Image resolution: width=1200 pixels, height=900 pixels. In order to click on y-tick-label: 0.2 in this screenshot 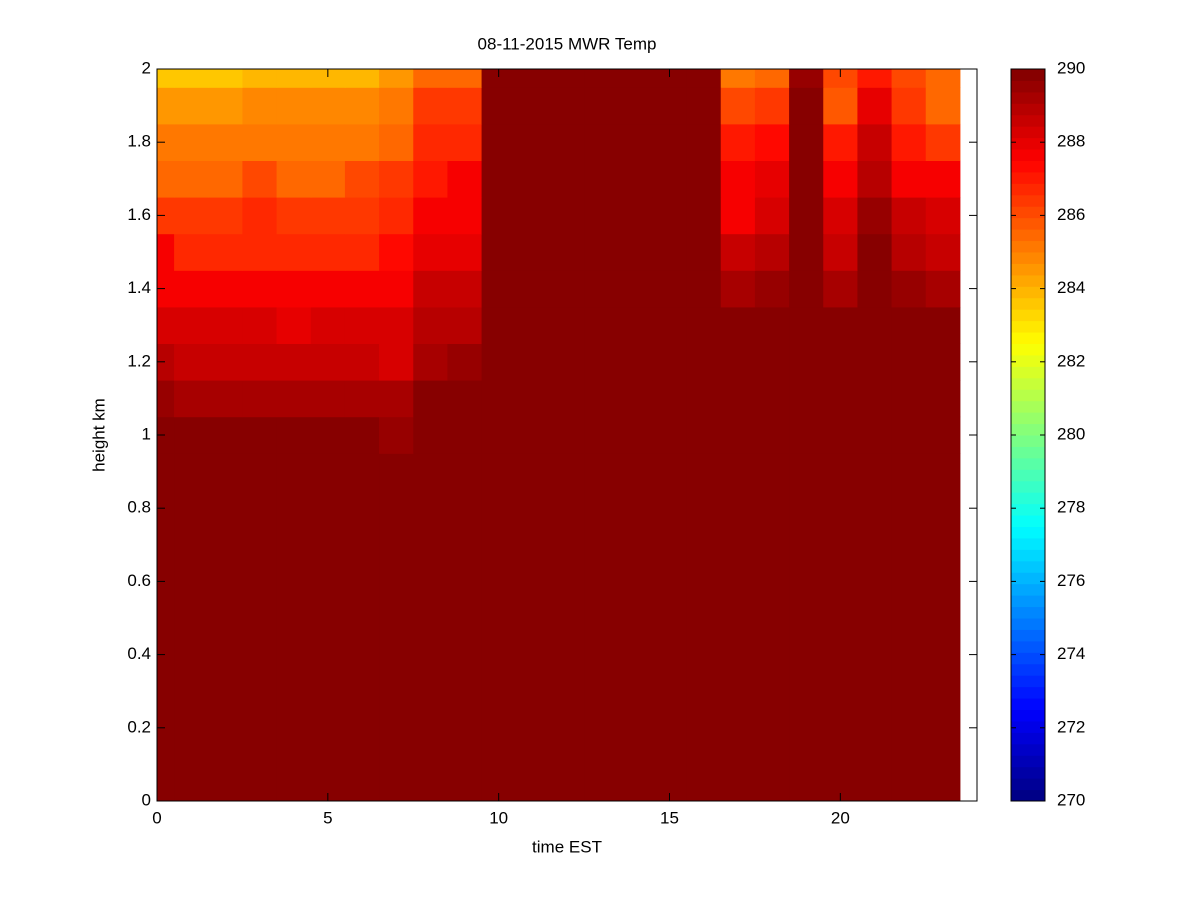, I will do `click(139, 726)`.